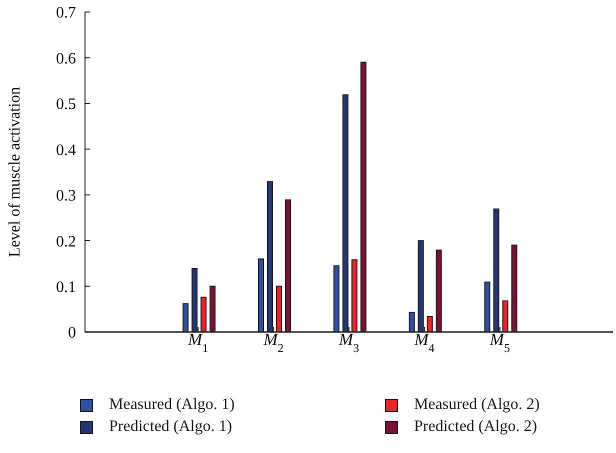 This screenshot has width=616, height=453. What do you see at coordinates (476, 427) in the screenshot?
I see `legend-label: Predicted (Algo. 2)` at bounding box center [476, 427].